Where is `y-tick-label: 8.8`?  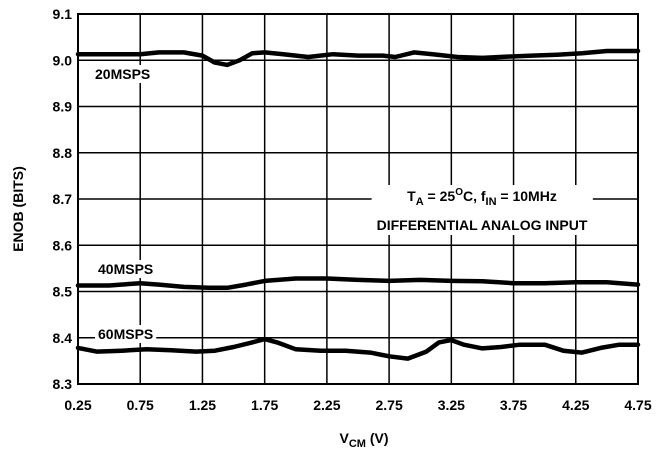
y-tick-label: 8.8 is located at coordinates (63, 153).